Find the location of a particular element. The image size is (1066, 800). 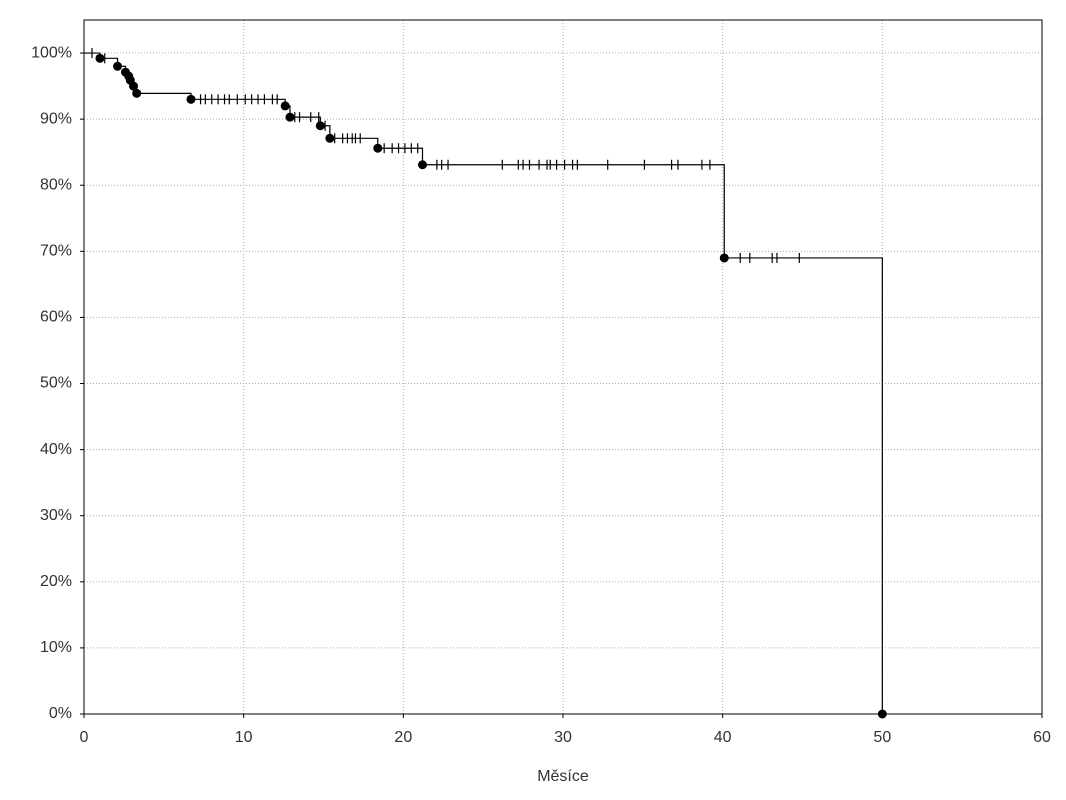

y-tick-label: 10% is located at coordinates (56, 647).